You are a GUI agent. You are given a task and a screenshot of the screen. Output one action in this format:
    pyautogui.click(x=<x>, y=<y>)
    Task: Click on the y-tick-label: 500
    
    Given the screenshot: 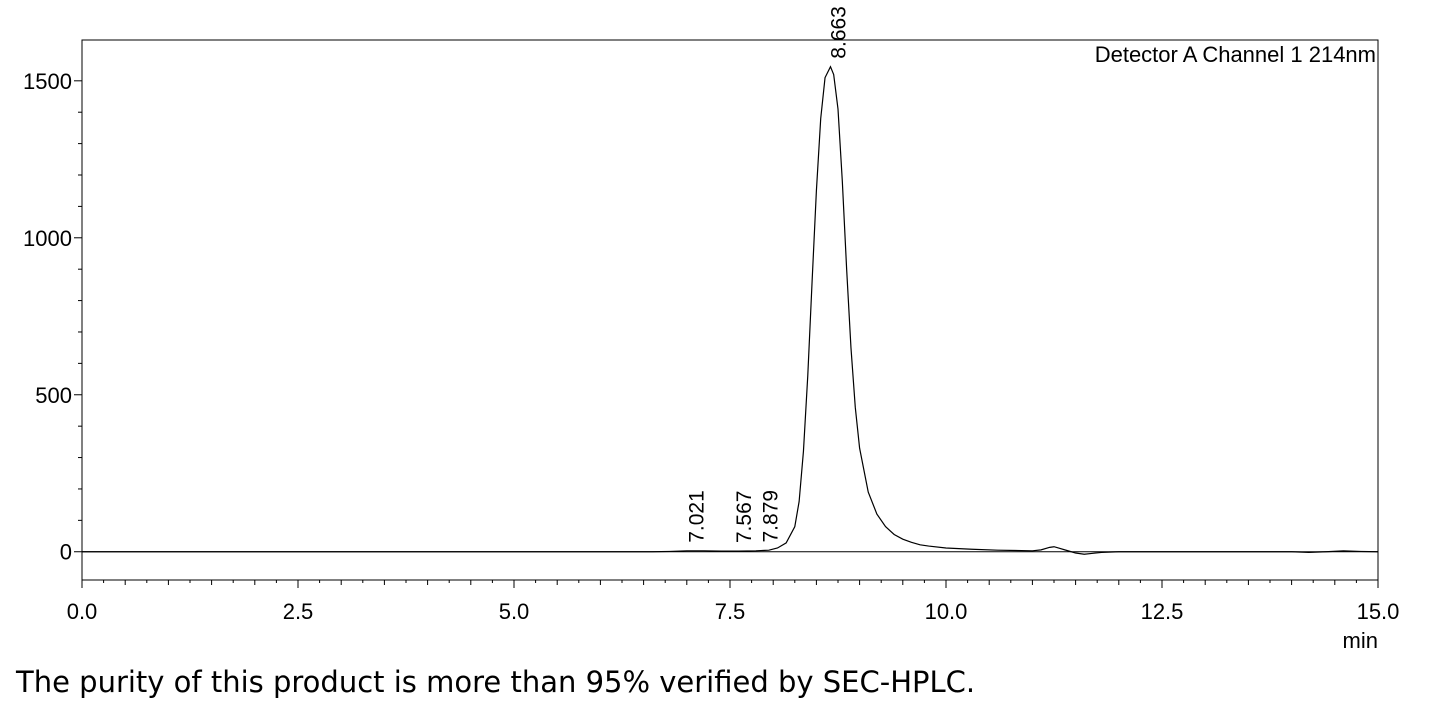 What is the action you would take?
    pyautogui.click(x=53, y=395)
    